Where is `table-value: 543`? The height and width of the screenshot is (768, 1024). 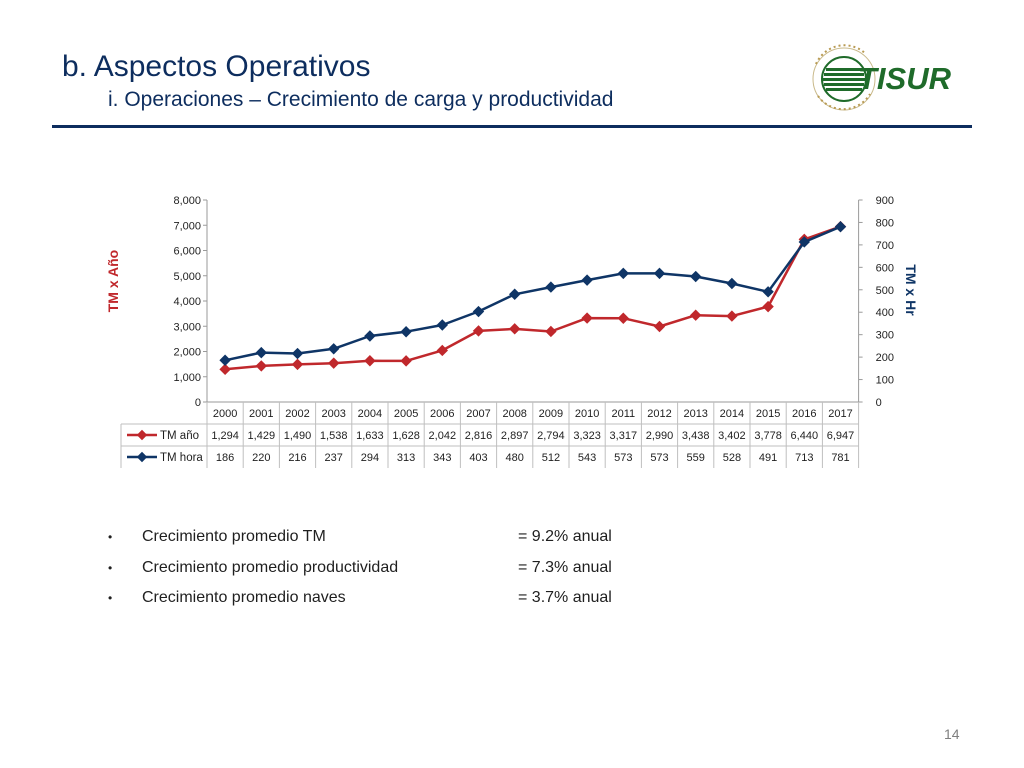
table-value: 543 is located at coordinates (587, 458).